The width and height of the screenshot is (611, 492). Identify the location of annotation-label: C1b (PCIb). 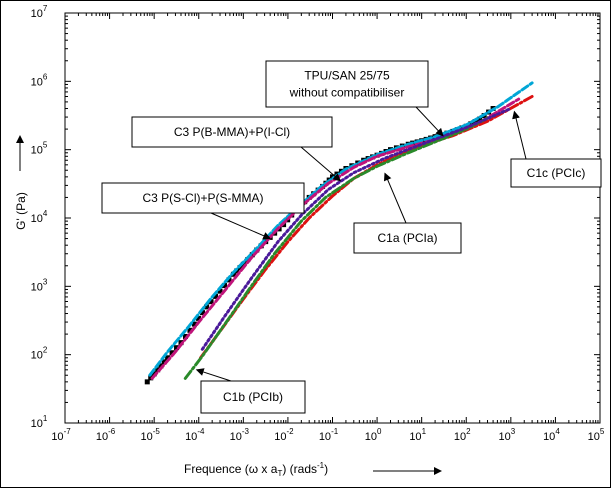
(253, 397).